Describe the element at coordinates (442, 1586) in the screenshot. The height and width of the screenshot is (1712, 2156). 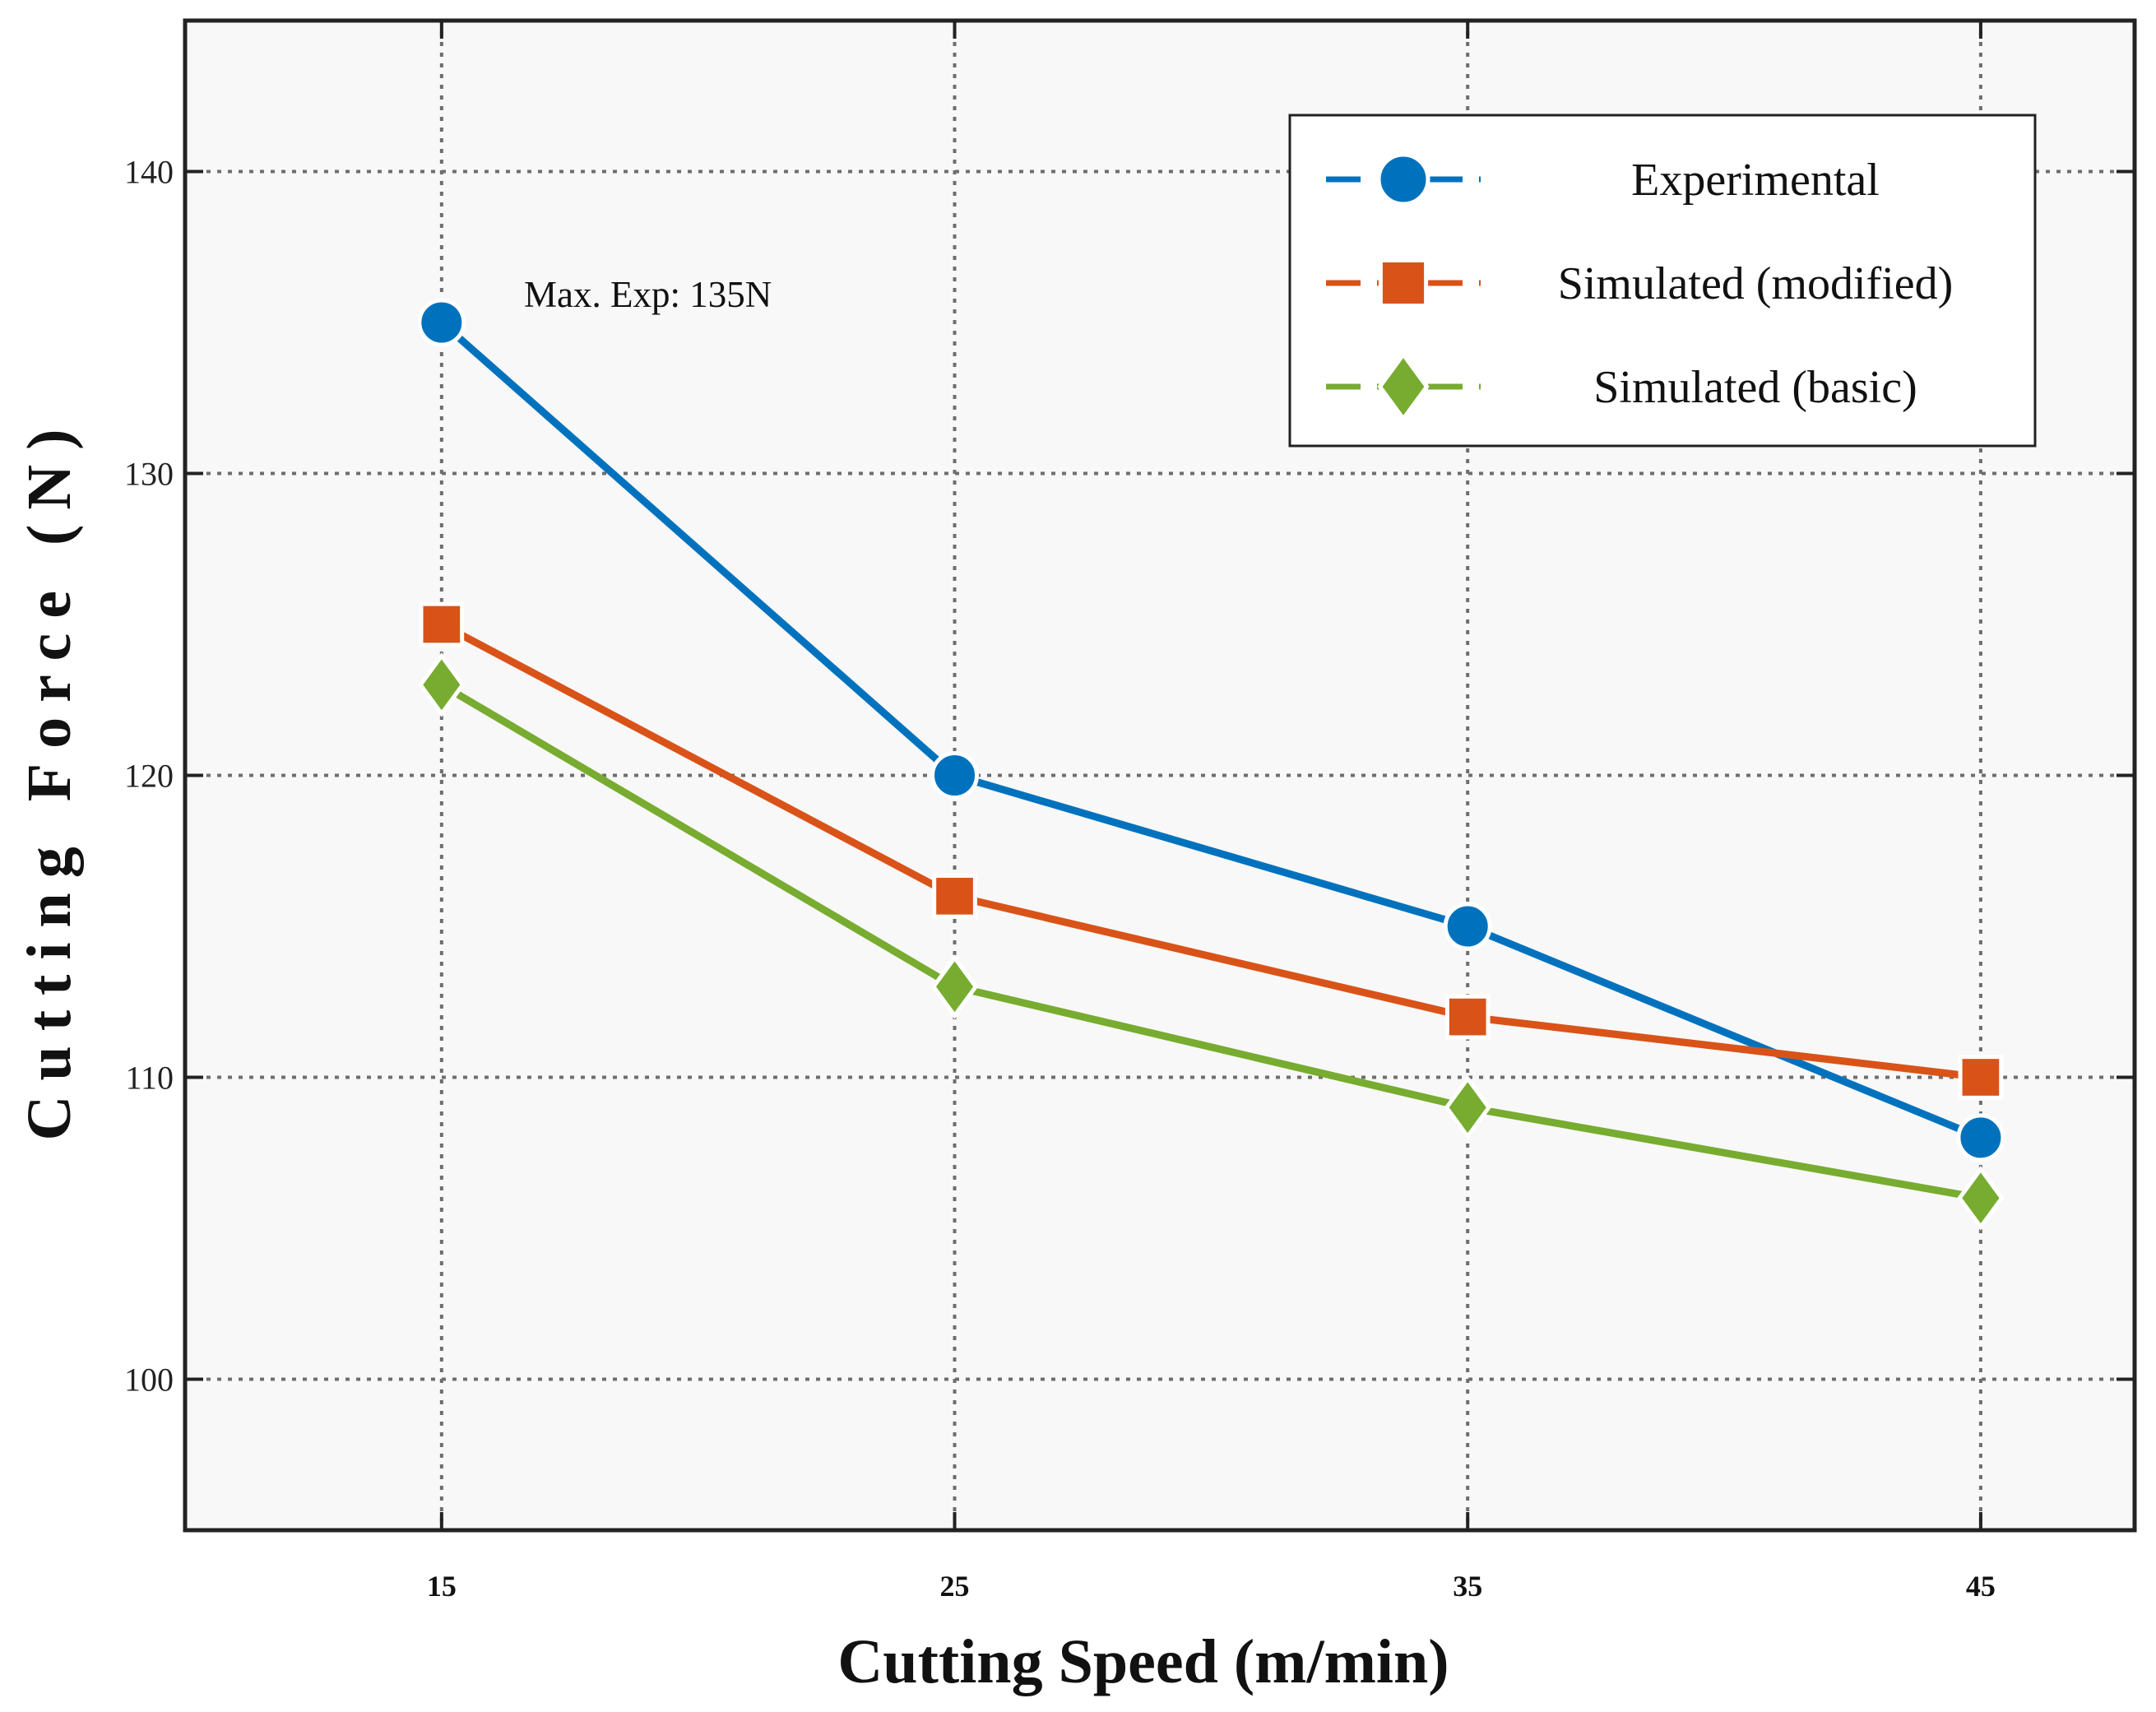
I see `x-tick-label: 15` at that location.